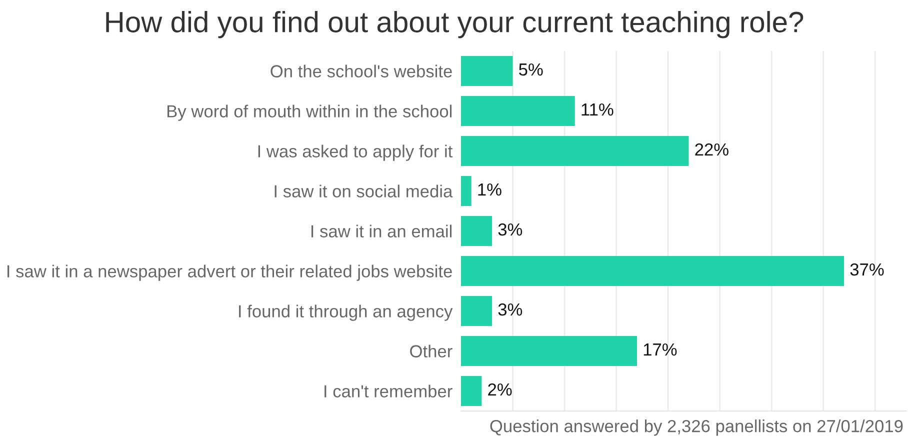 Image resolution: width=908 pixels, height=441 pixels. What do you see at coordinates (431, 351) in the screenshot?
I see `y-tick-label: Other` at bounding box center [431, 351].